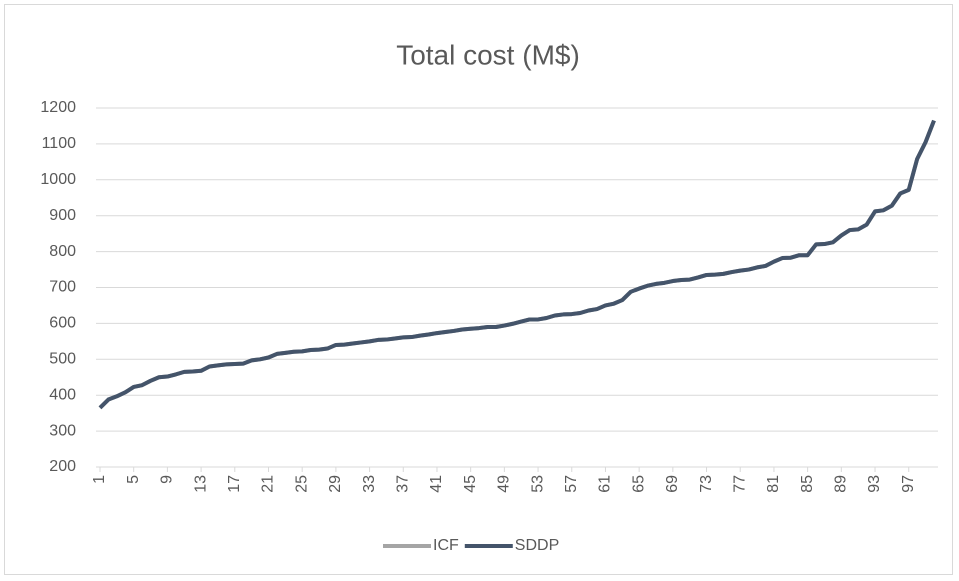  I want to click on x-tick-label: 85, so click(807, 484).